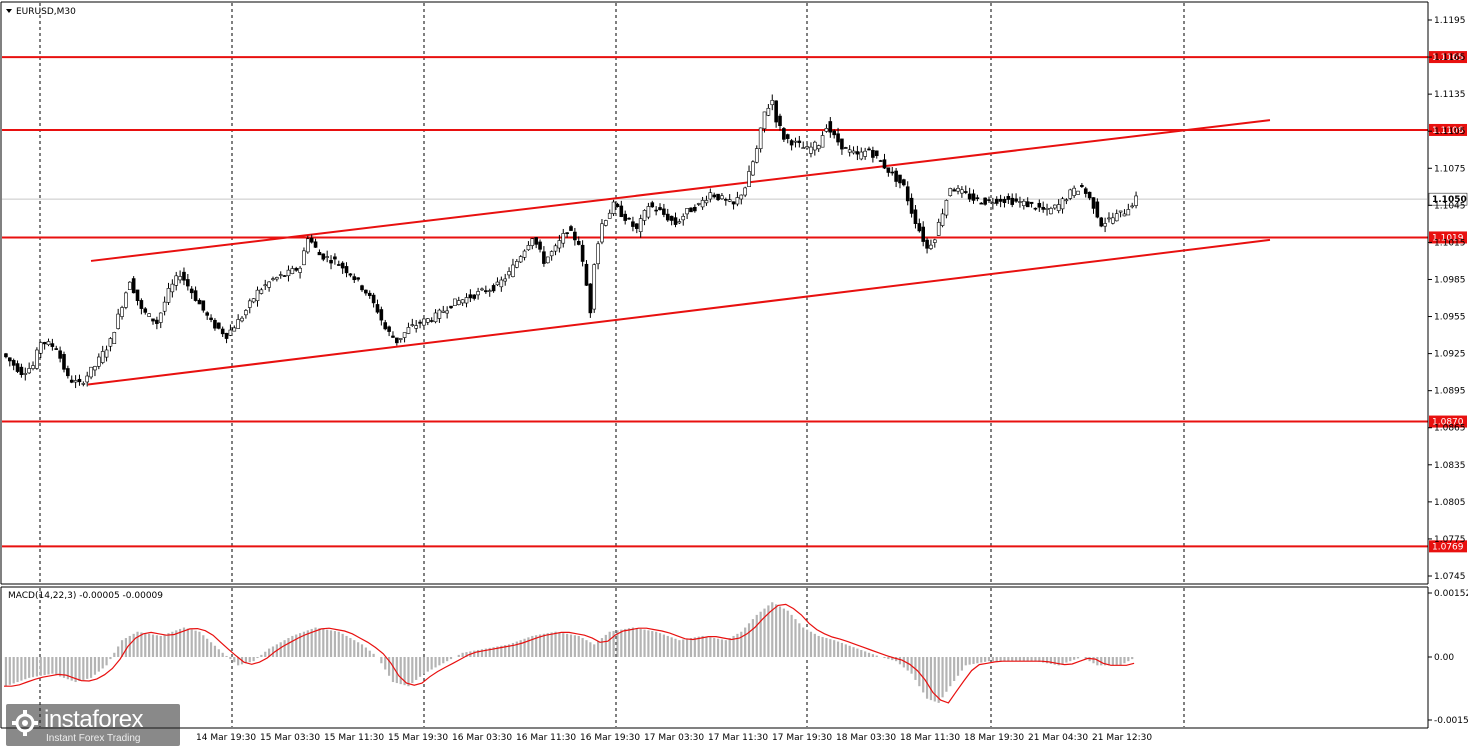  I want to click on time-tick-label: 17 Mar 19:30, so click(802, 738).